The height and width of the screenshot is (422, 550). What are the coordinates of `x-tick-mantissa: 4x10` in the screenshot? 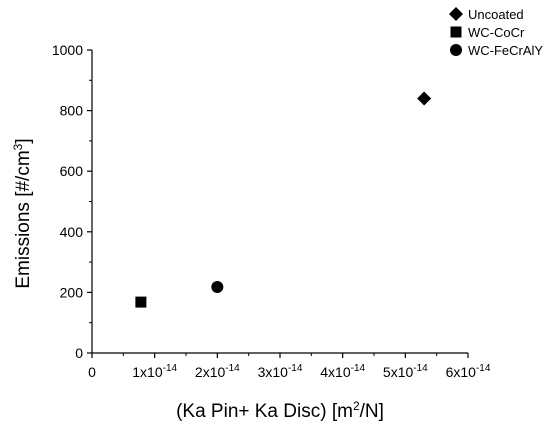 It's located at (335, 372).